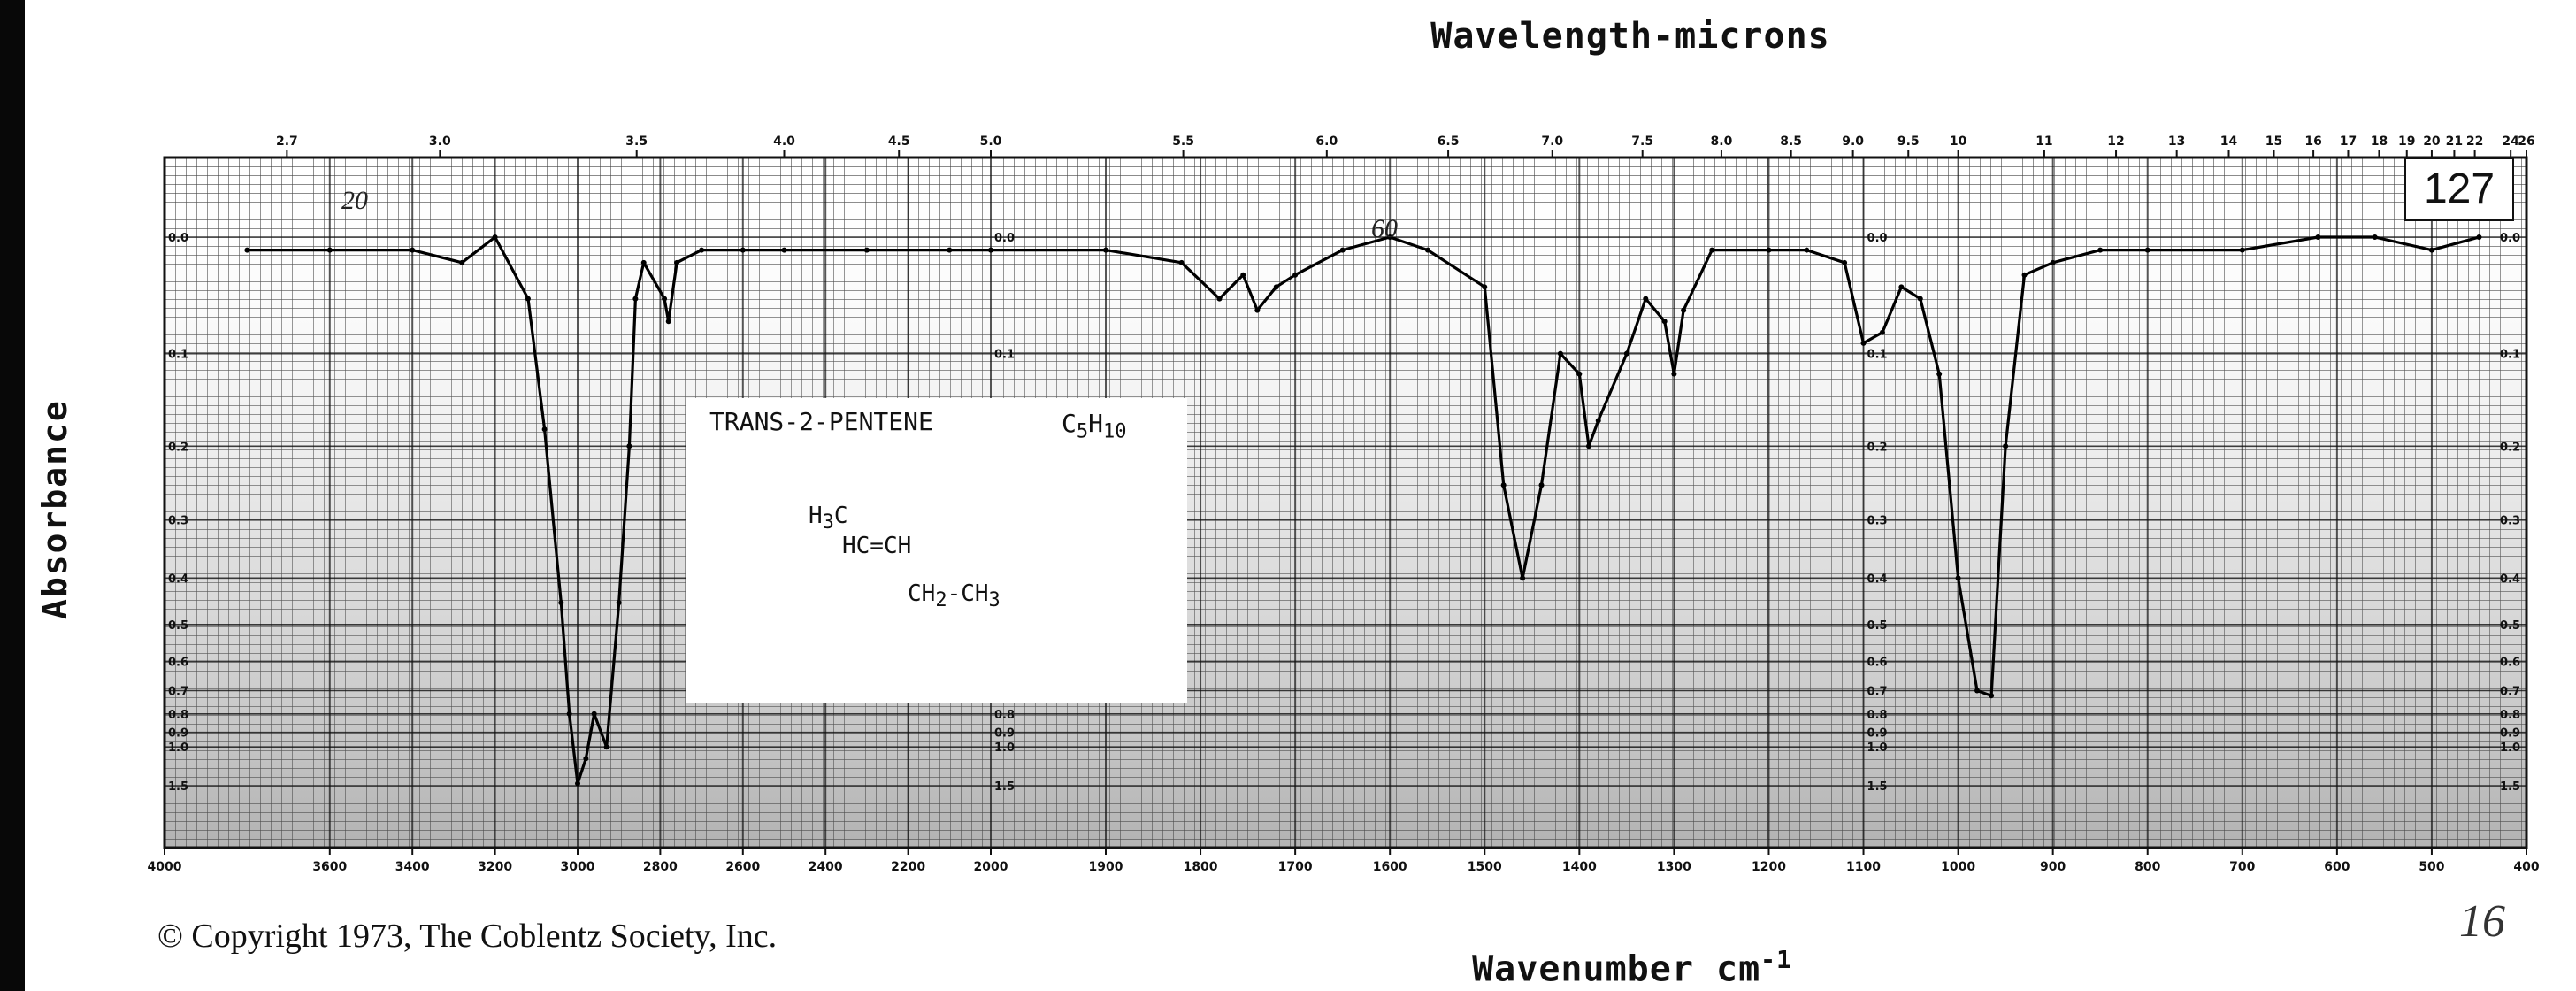 The height and width of the screenshot is (991, 2576). I want to click on absorbance-tick-label: 0.1, so click(1004, 355).